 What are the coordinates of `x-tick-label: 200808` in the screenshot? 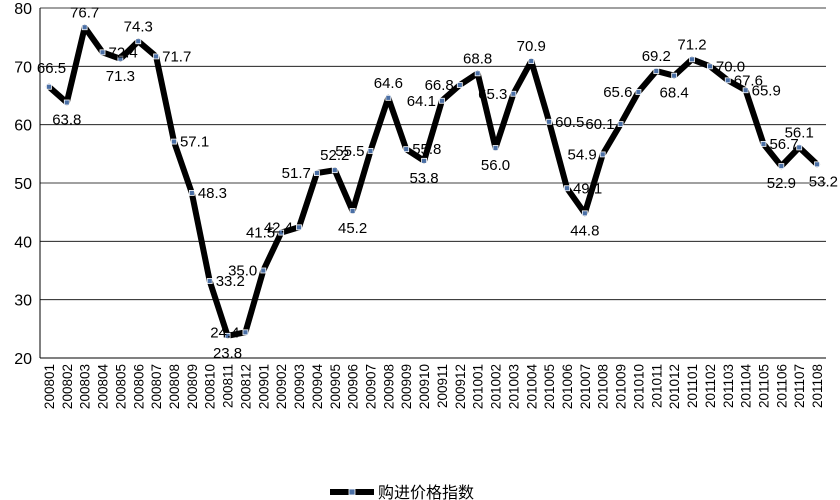 It's located at (174, 386).